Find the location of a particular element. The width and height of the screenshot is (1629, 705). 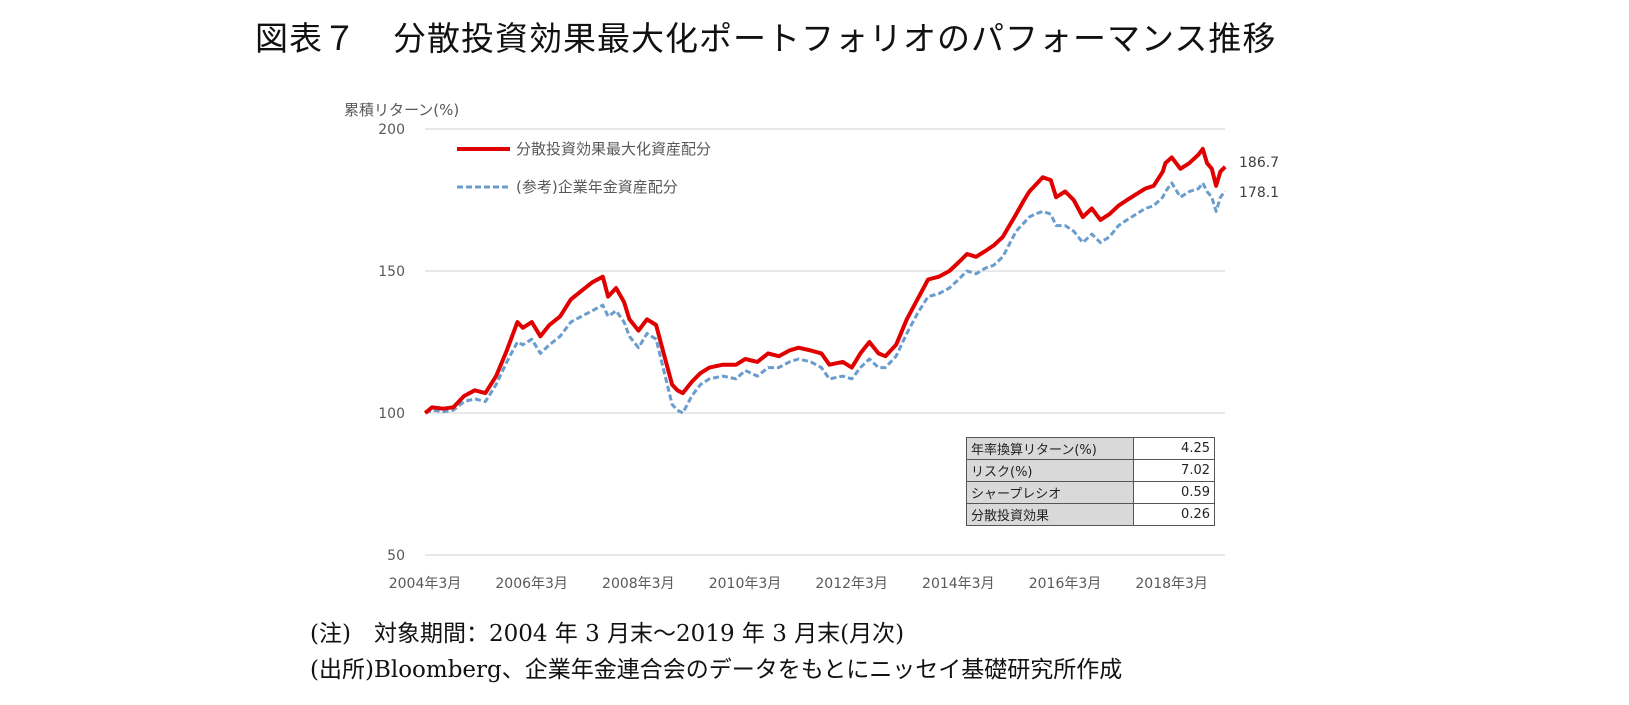

stats-row: 年率換算リターン(%) 4.25 is located at coordinates (1090, 448).